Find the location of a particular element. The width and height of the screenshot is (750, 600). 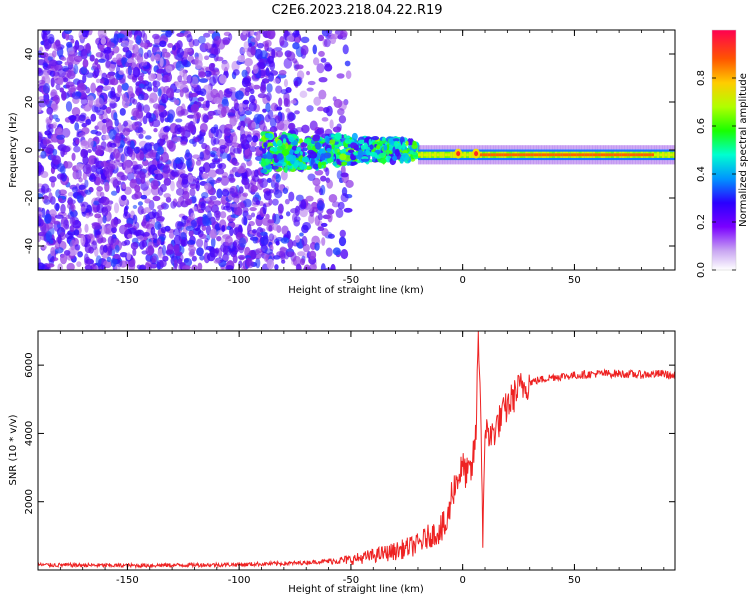

spectrogram-x-axis-label: Height of straight line (km) is located at coordinates (356, 290).